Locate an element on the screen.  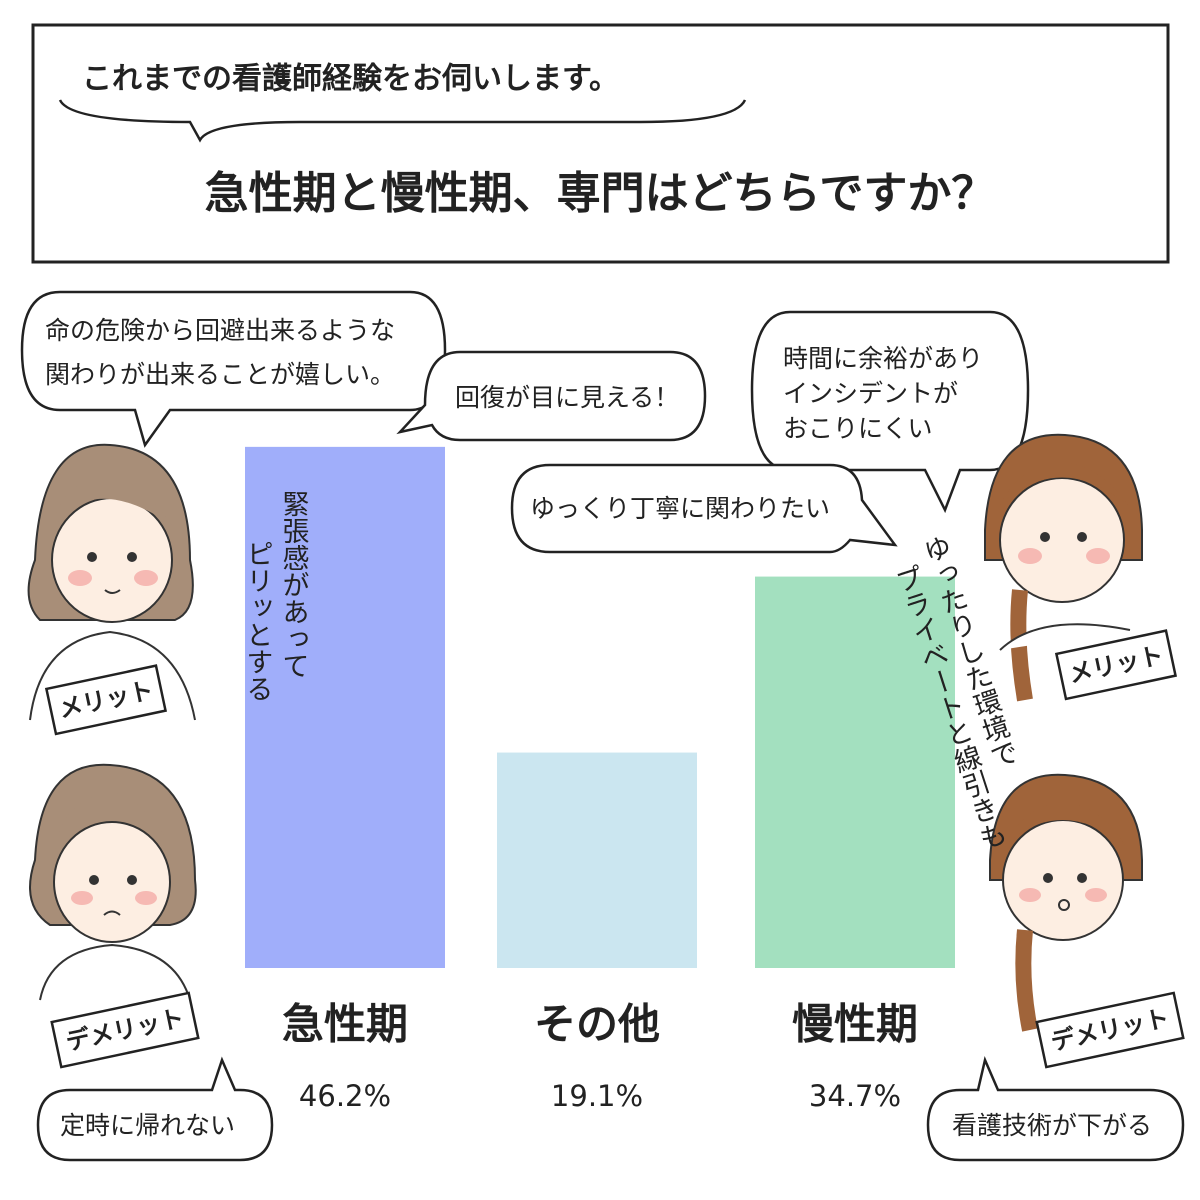
bubble-text: 定時に帰れない is located at coordinates (147, 1125).